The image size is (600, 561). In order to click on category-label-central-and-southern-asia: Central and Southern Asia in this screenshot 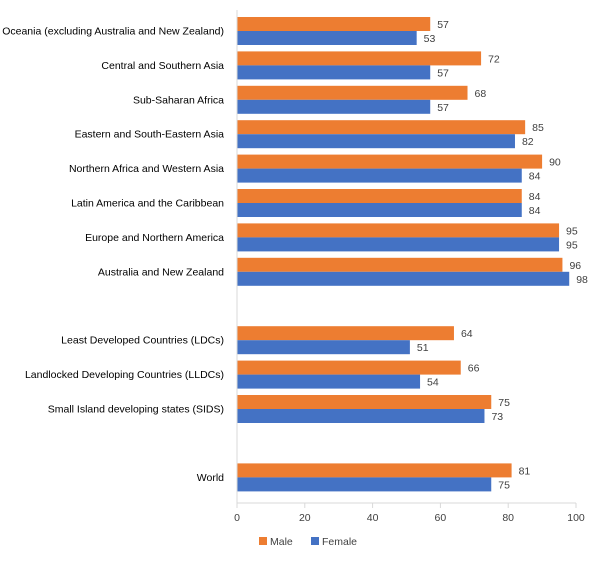, I will do `click(162, 66)`.